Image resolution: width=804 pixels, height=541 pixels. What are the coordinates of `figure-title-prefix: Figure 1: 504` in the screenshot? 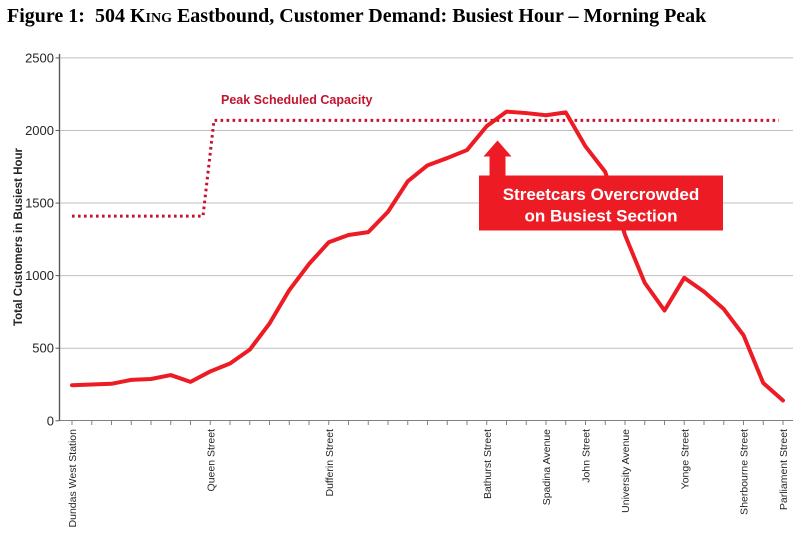 It's located at (68, 16).